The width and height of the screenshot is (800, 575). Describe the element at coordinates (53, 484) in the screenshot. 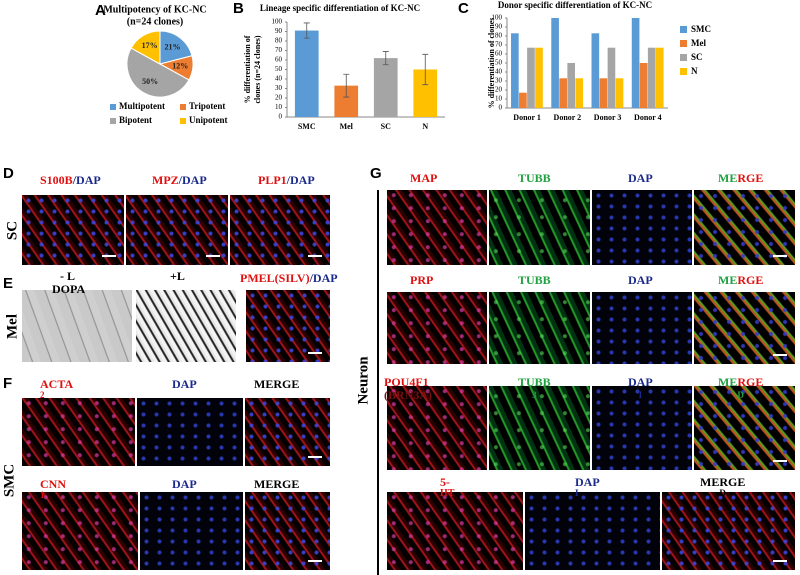

I see `caption-text: CNN` at that location.